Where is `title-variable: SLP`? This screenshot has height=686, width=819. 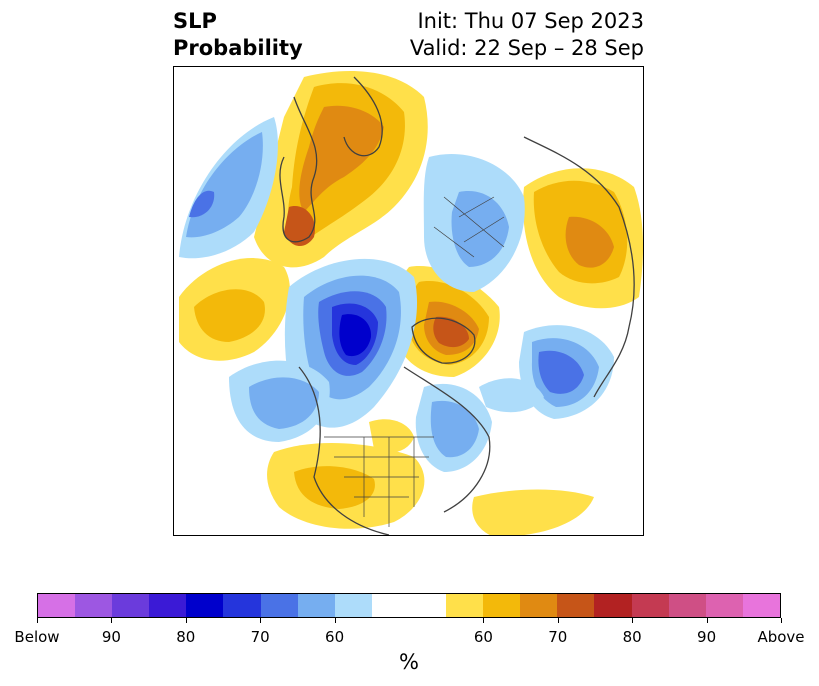 title-variable: SLP is located at coordinates (195, 21).